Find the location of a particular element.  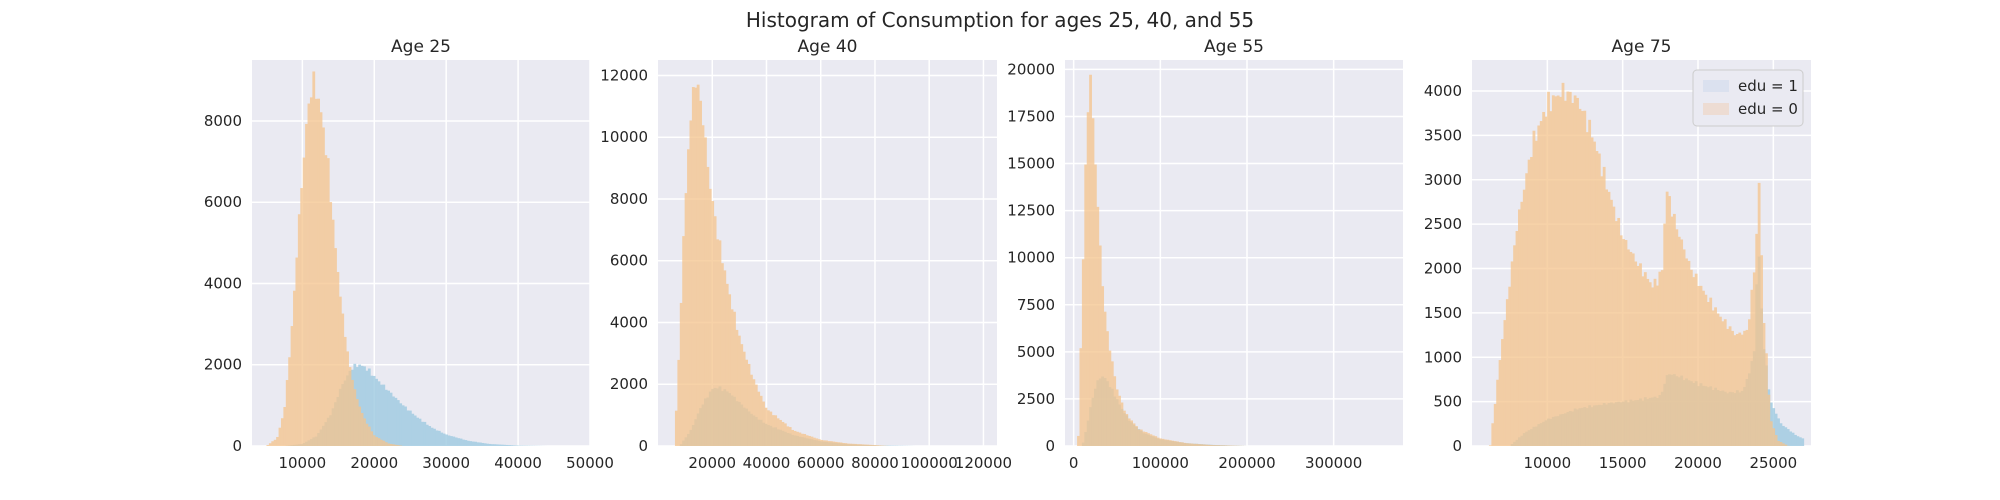

panel-2-y-tick-label: 10000 is located at coordinates (624, 137).